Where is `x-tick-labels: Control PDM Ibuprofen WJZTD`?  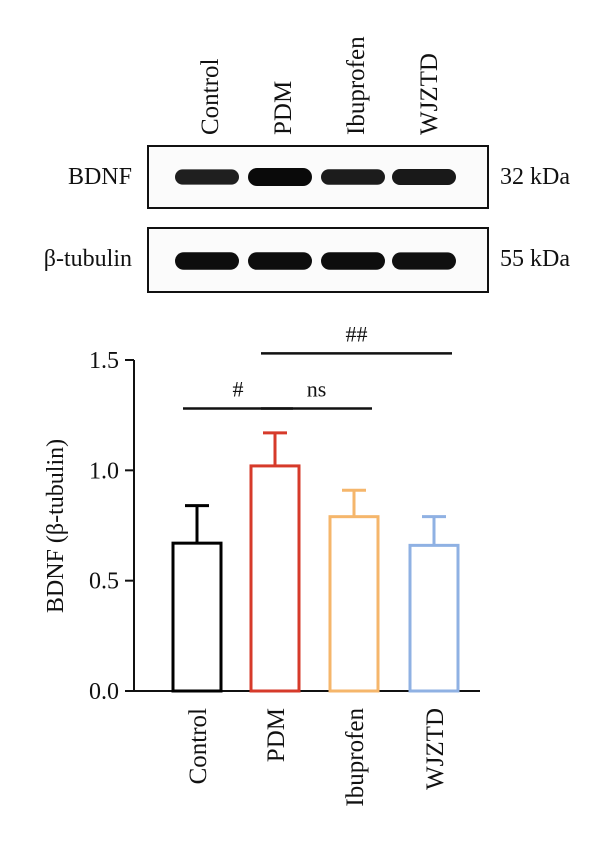
x-tick-labels: Control PDM Ibuprofen WJZTD is located at coordinates (317, 757).